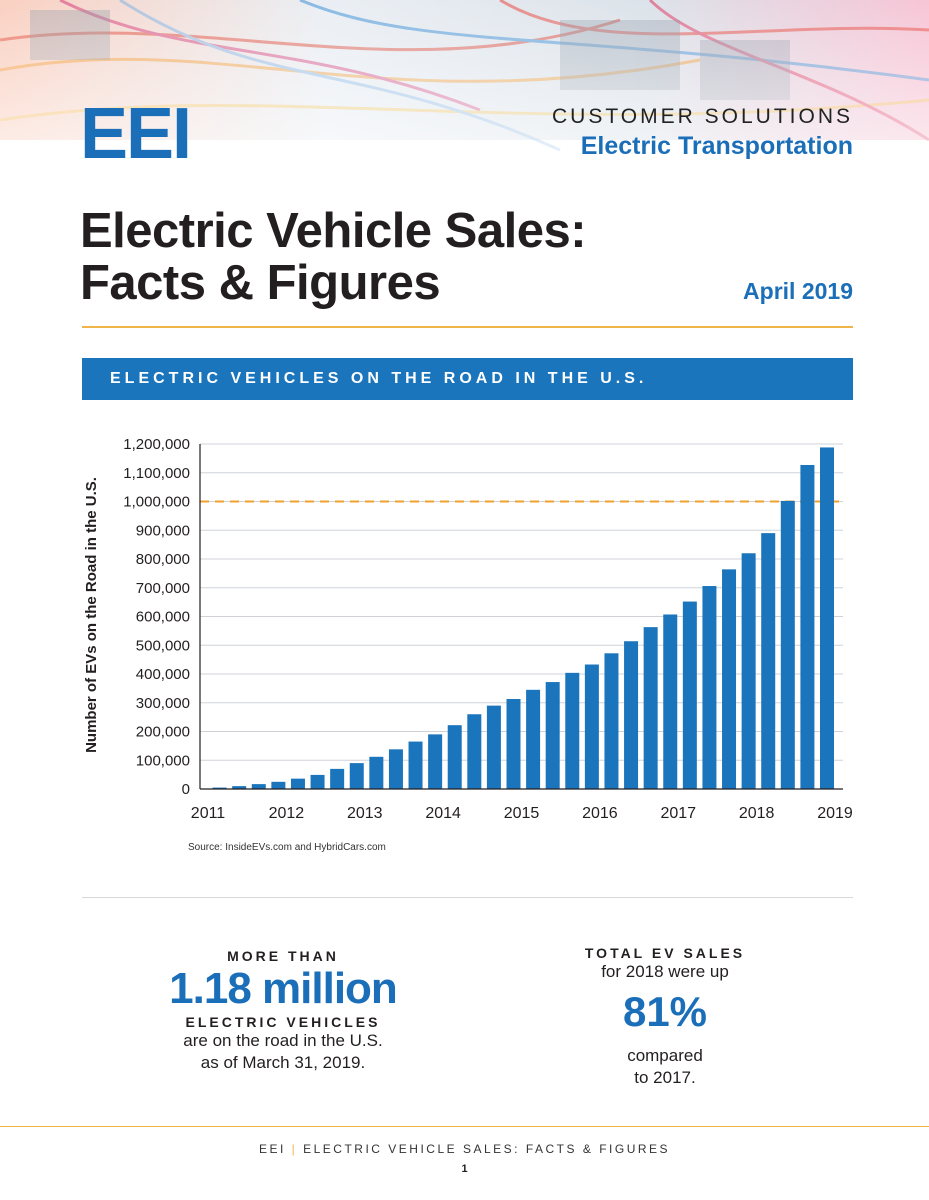  I want to click on y-tick-label: 300,000, so click(163, 703).